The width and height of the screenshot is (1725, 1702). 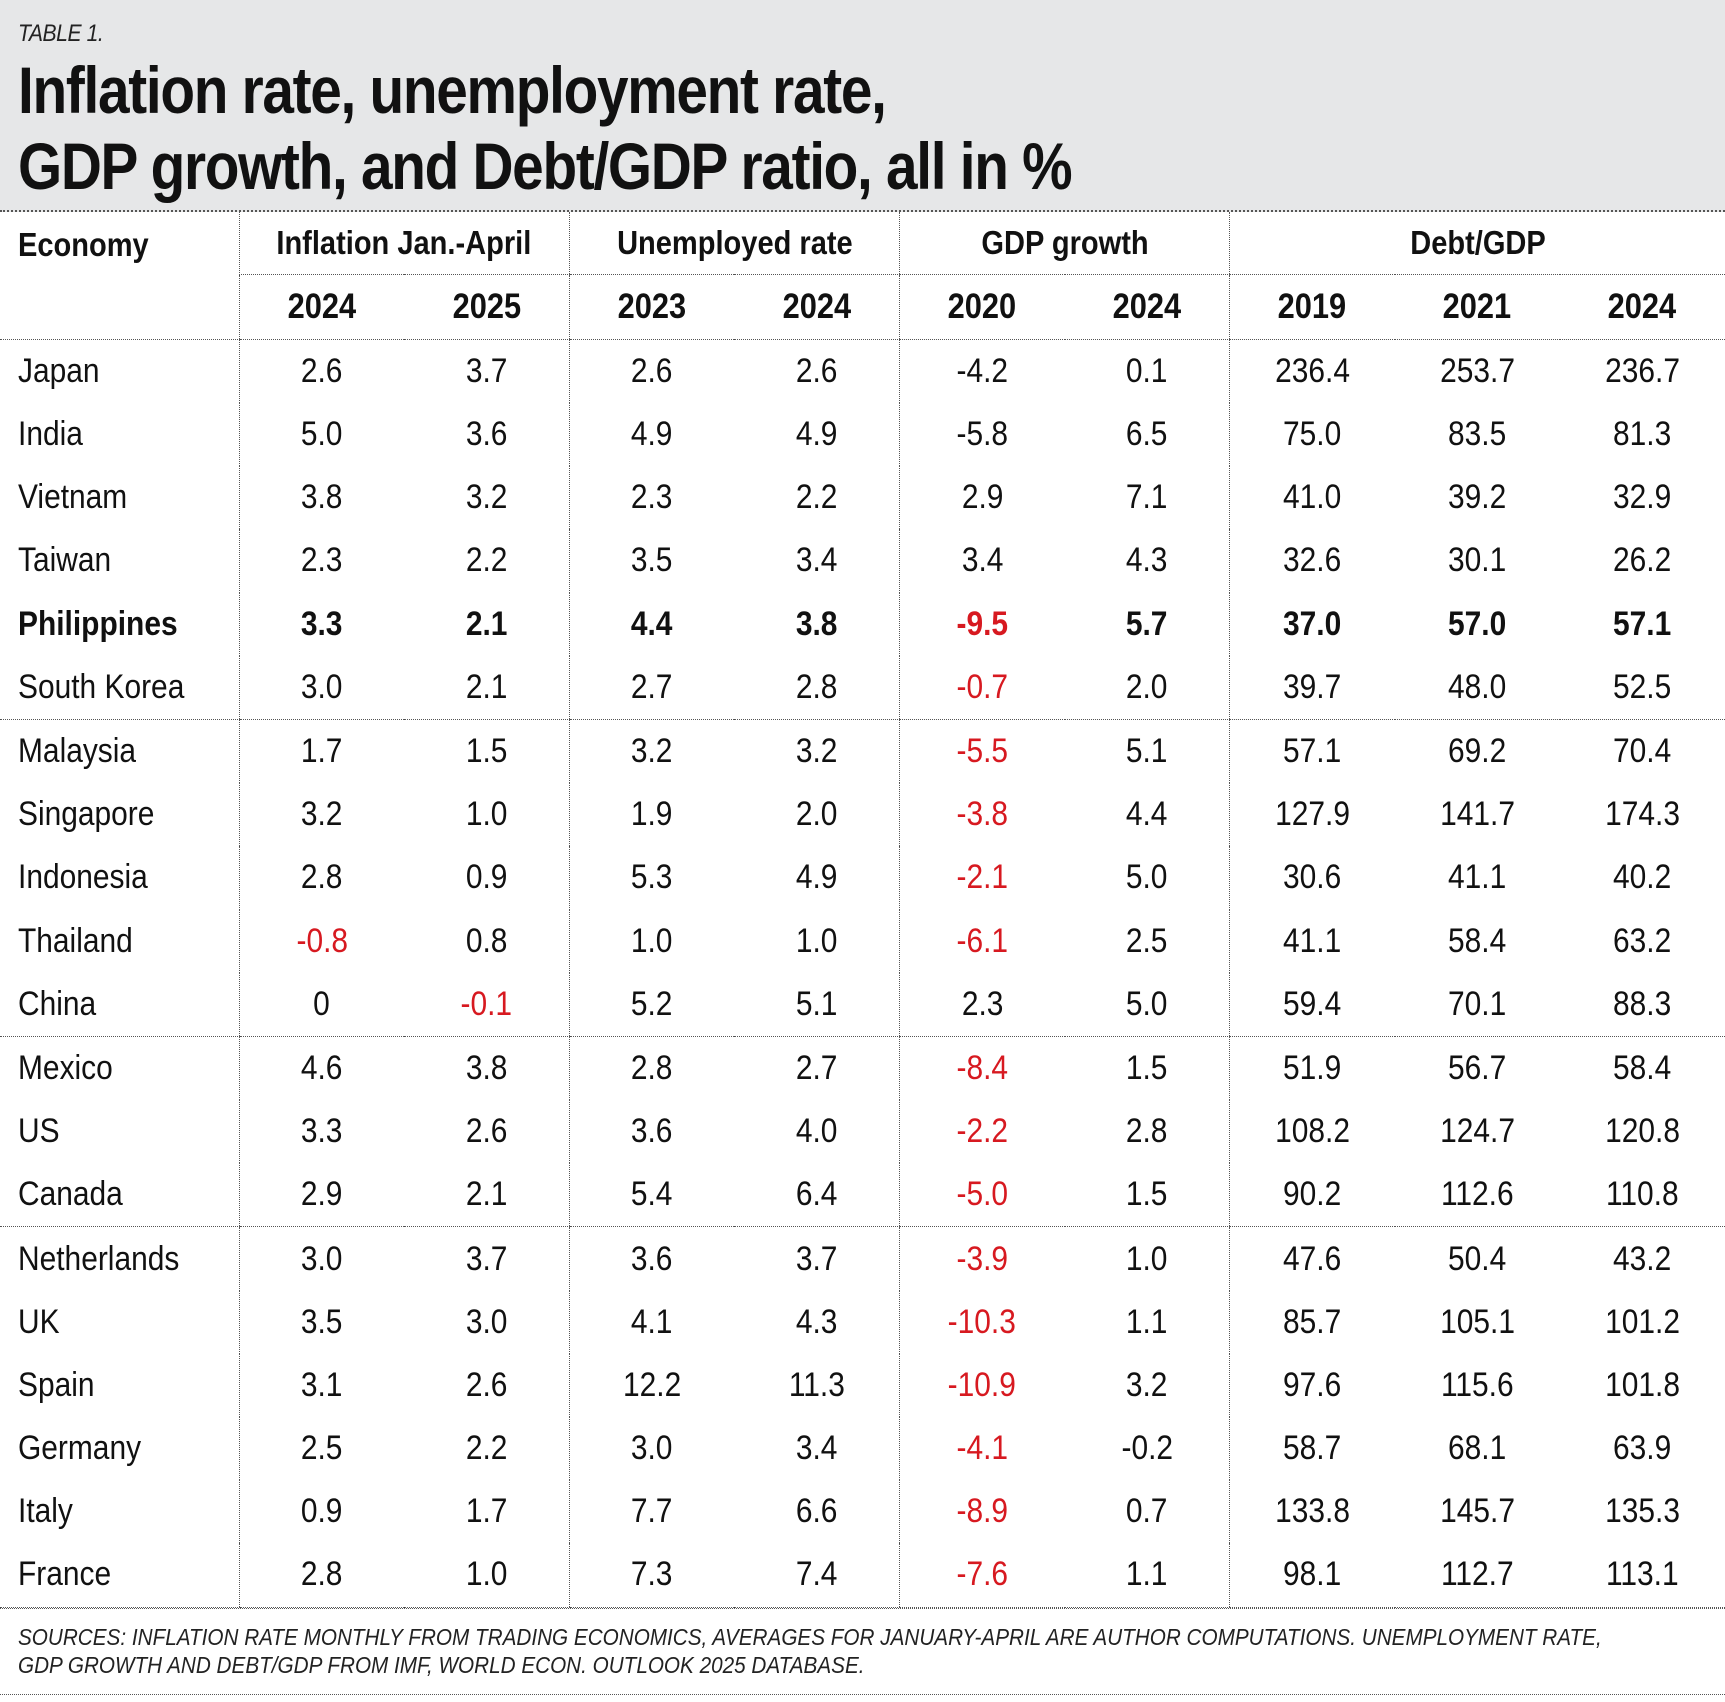 I want to click on economy-name: Germany, so click(x=80, y=1448).